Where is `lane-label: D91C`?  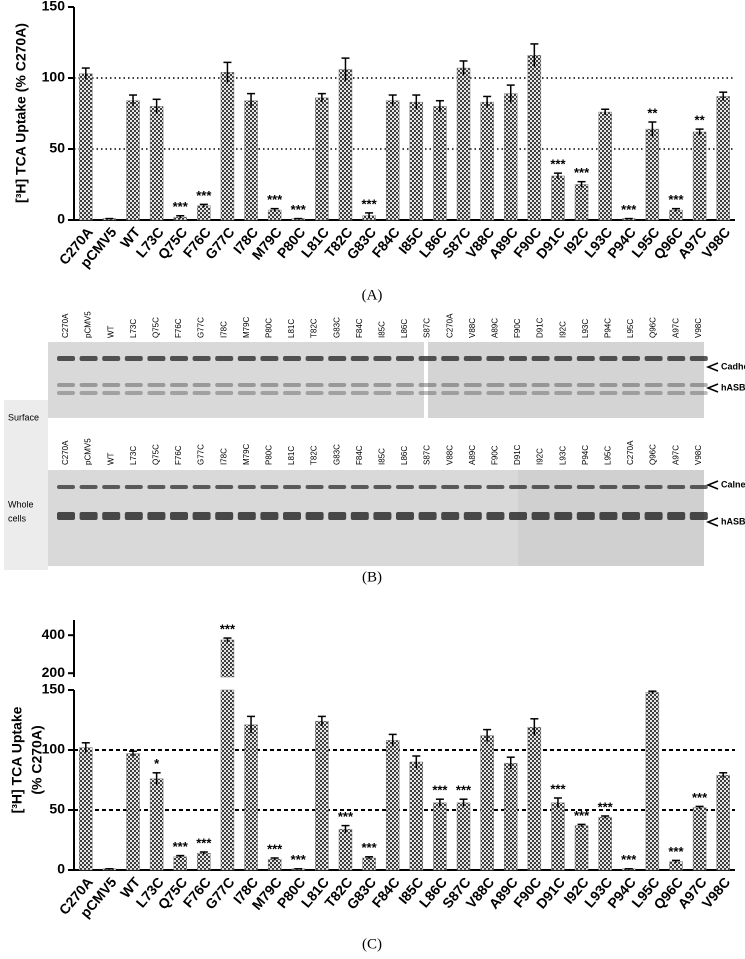 lane-label: D91C is located at coordinates (517, 454).